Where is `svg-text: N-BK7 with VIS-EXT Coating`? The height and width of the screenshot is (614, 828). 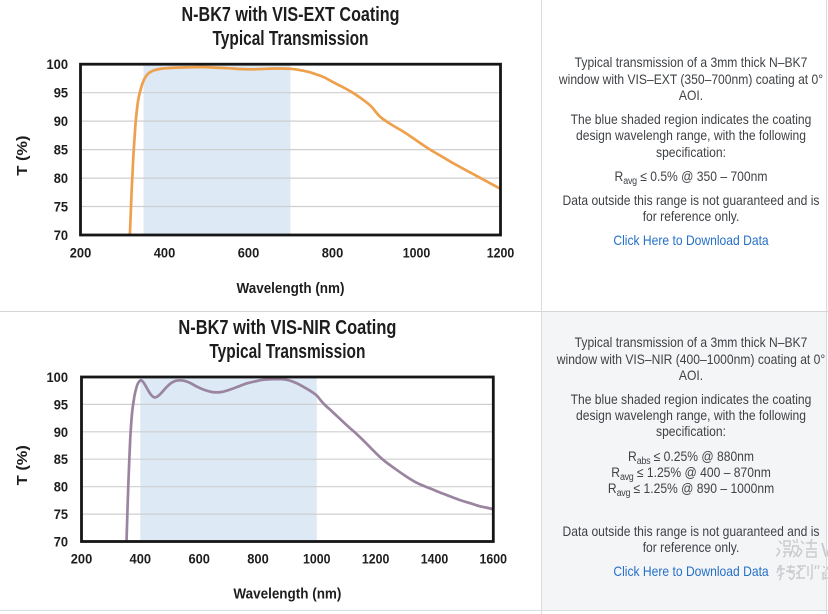
svg-text: N-BK7 with VIS-EXT Coating is located at coordinates (291, 14).